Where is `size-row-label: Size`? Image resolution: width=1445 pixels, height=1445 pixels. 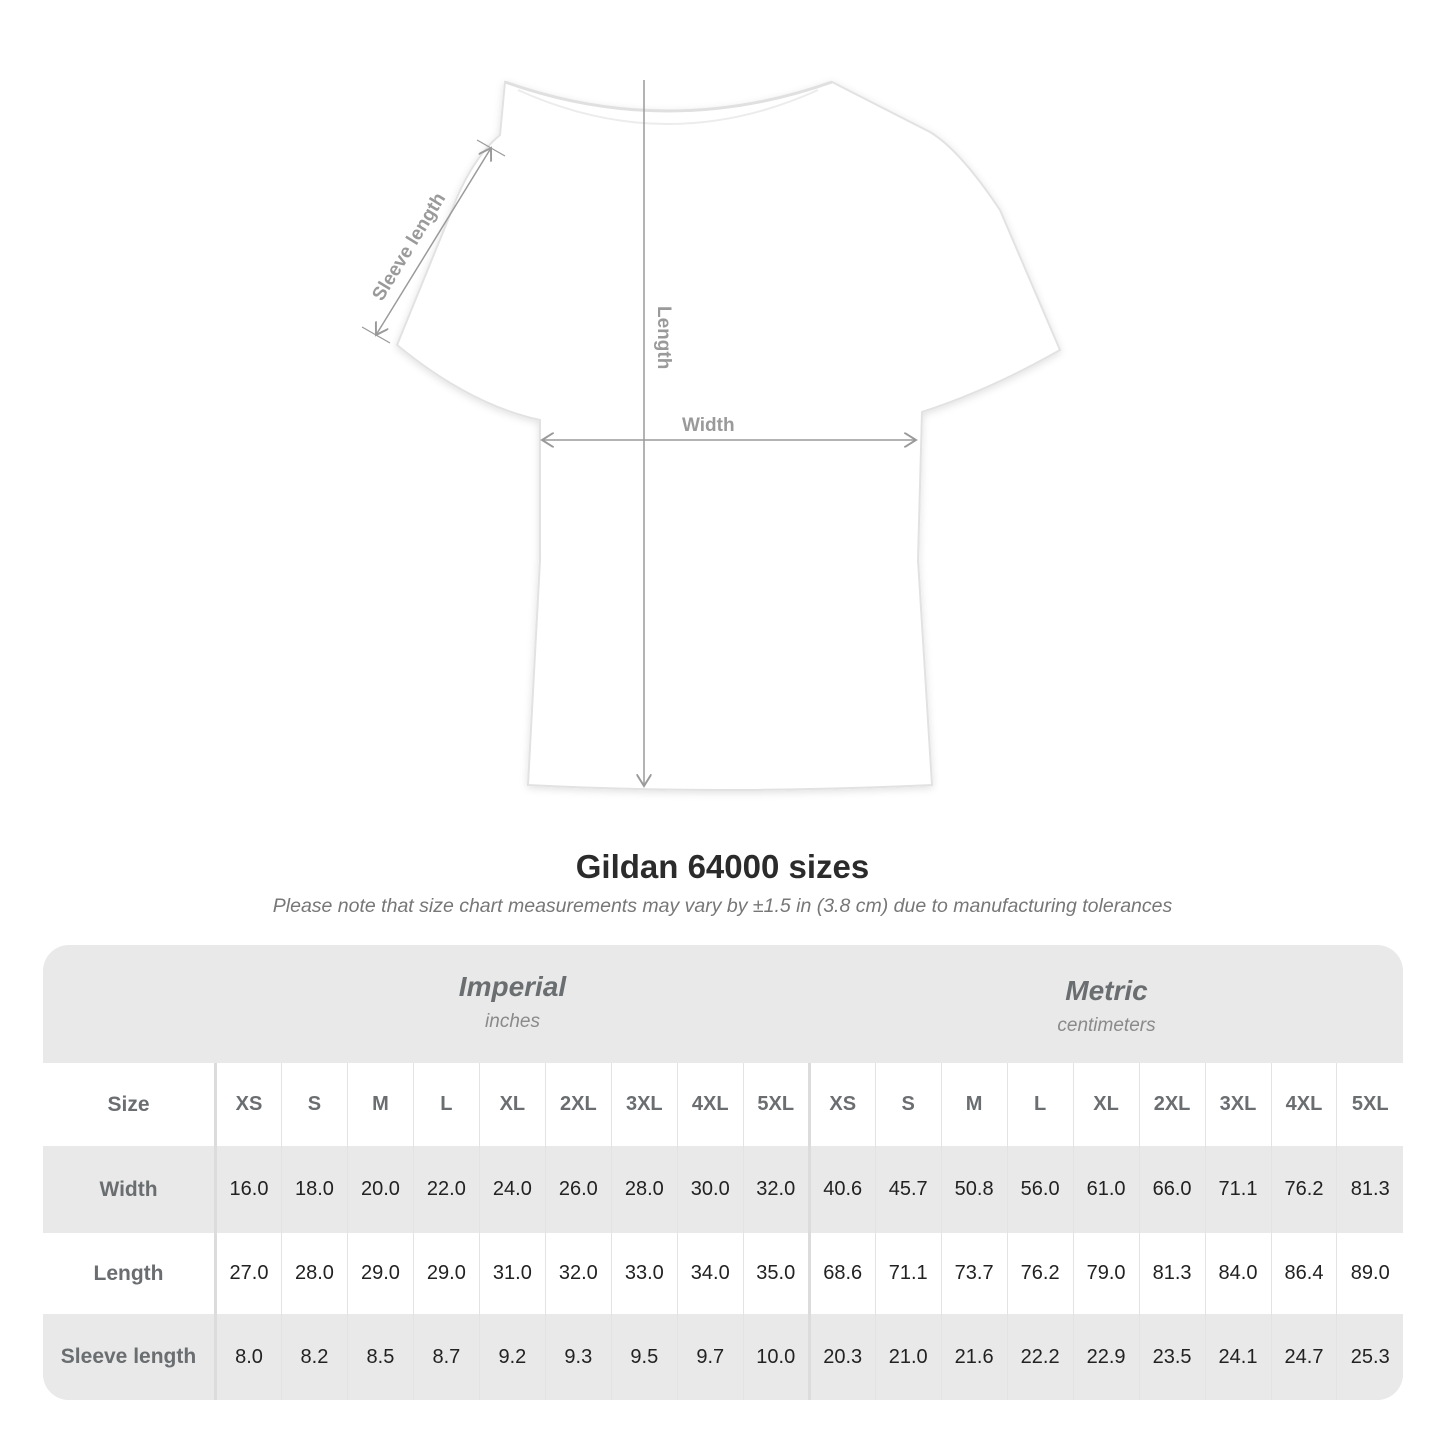 size-row-label: Size is located at coordinates (130, 1104).